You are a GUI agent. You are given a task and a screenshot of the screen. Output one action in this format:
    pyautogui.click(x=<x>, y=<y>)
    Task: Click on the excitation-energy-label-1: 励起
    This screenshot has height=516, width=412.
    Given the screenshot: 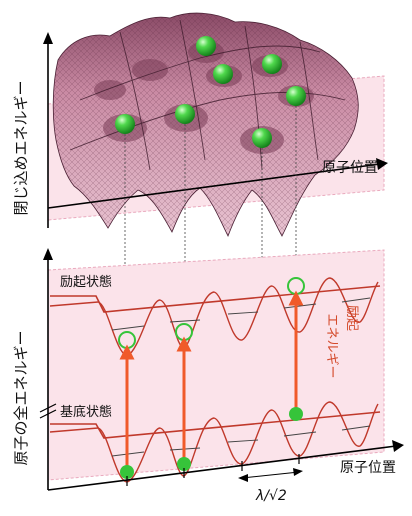 What is the action you would take?
    pyautogui.click(x=351, y=318)
    